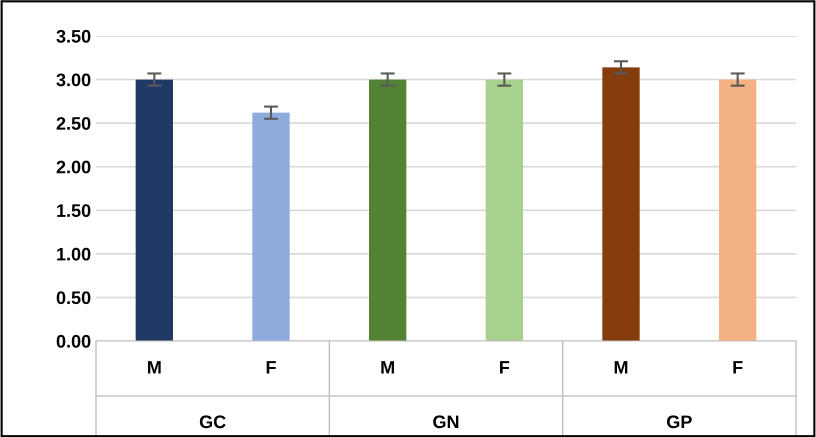  What do you see at coordinates (73, 36) in the screenshot?
I see `y-tick-label: 3.50` at bounding box center [73, 36].